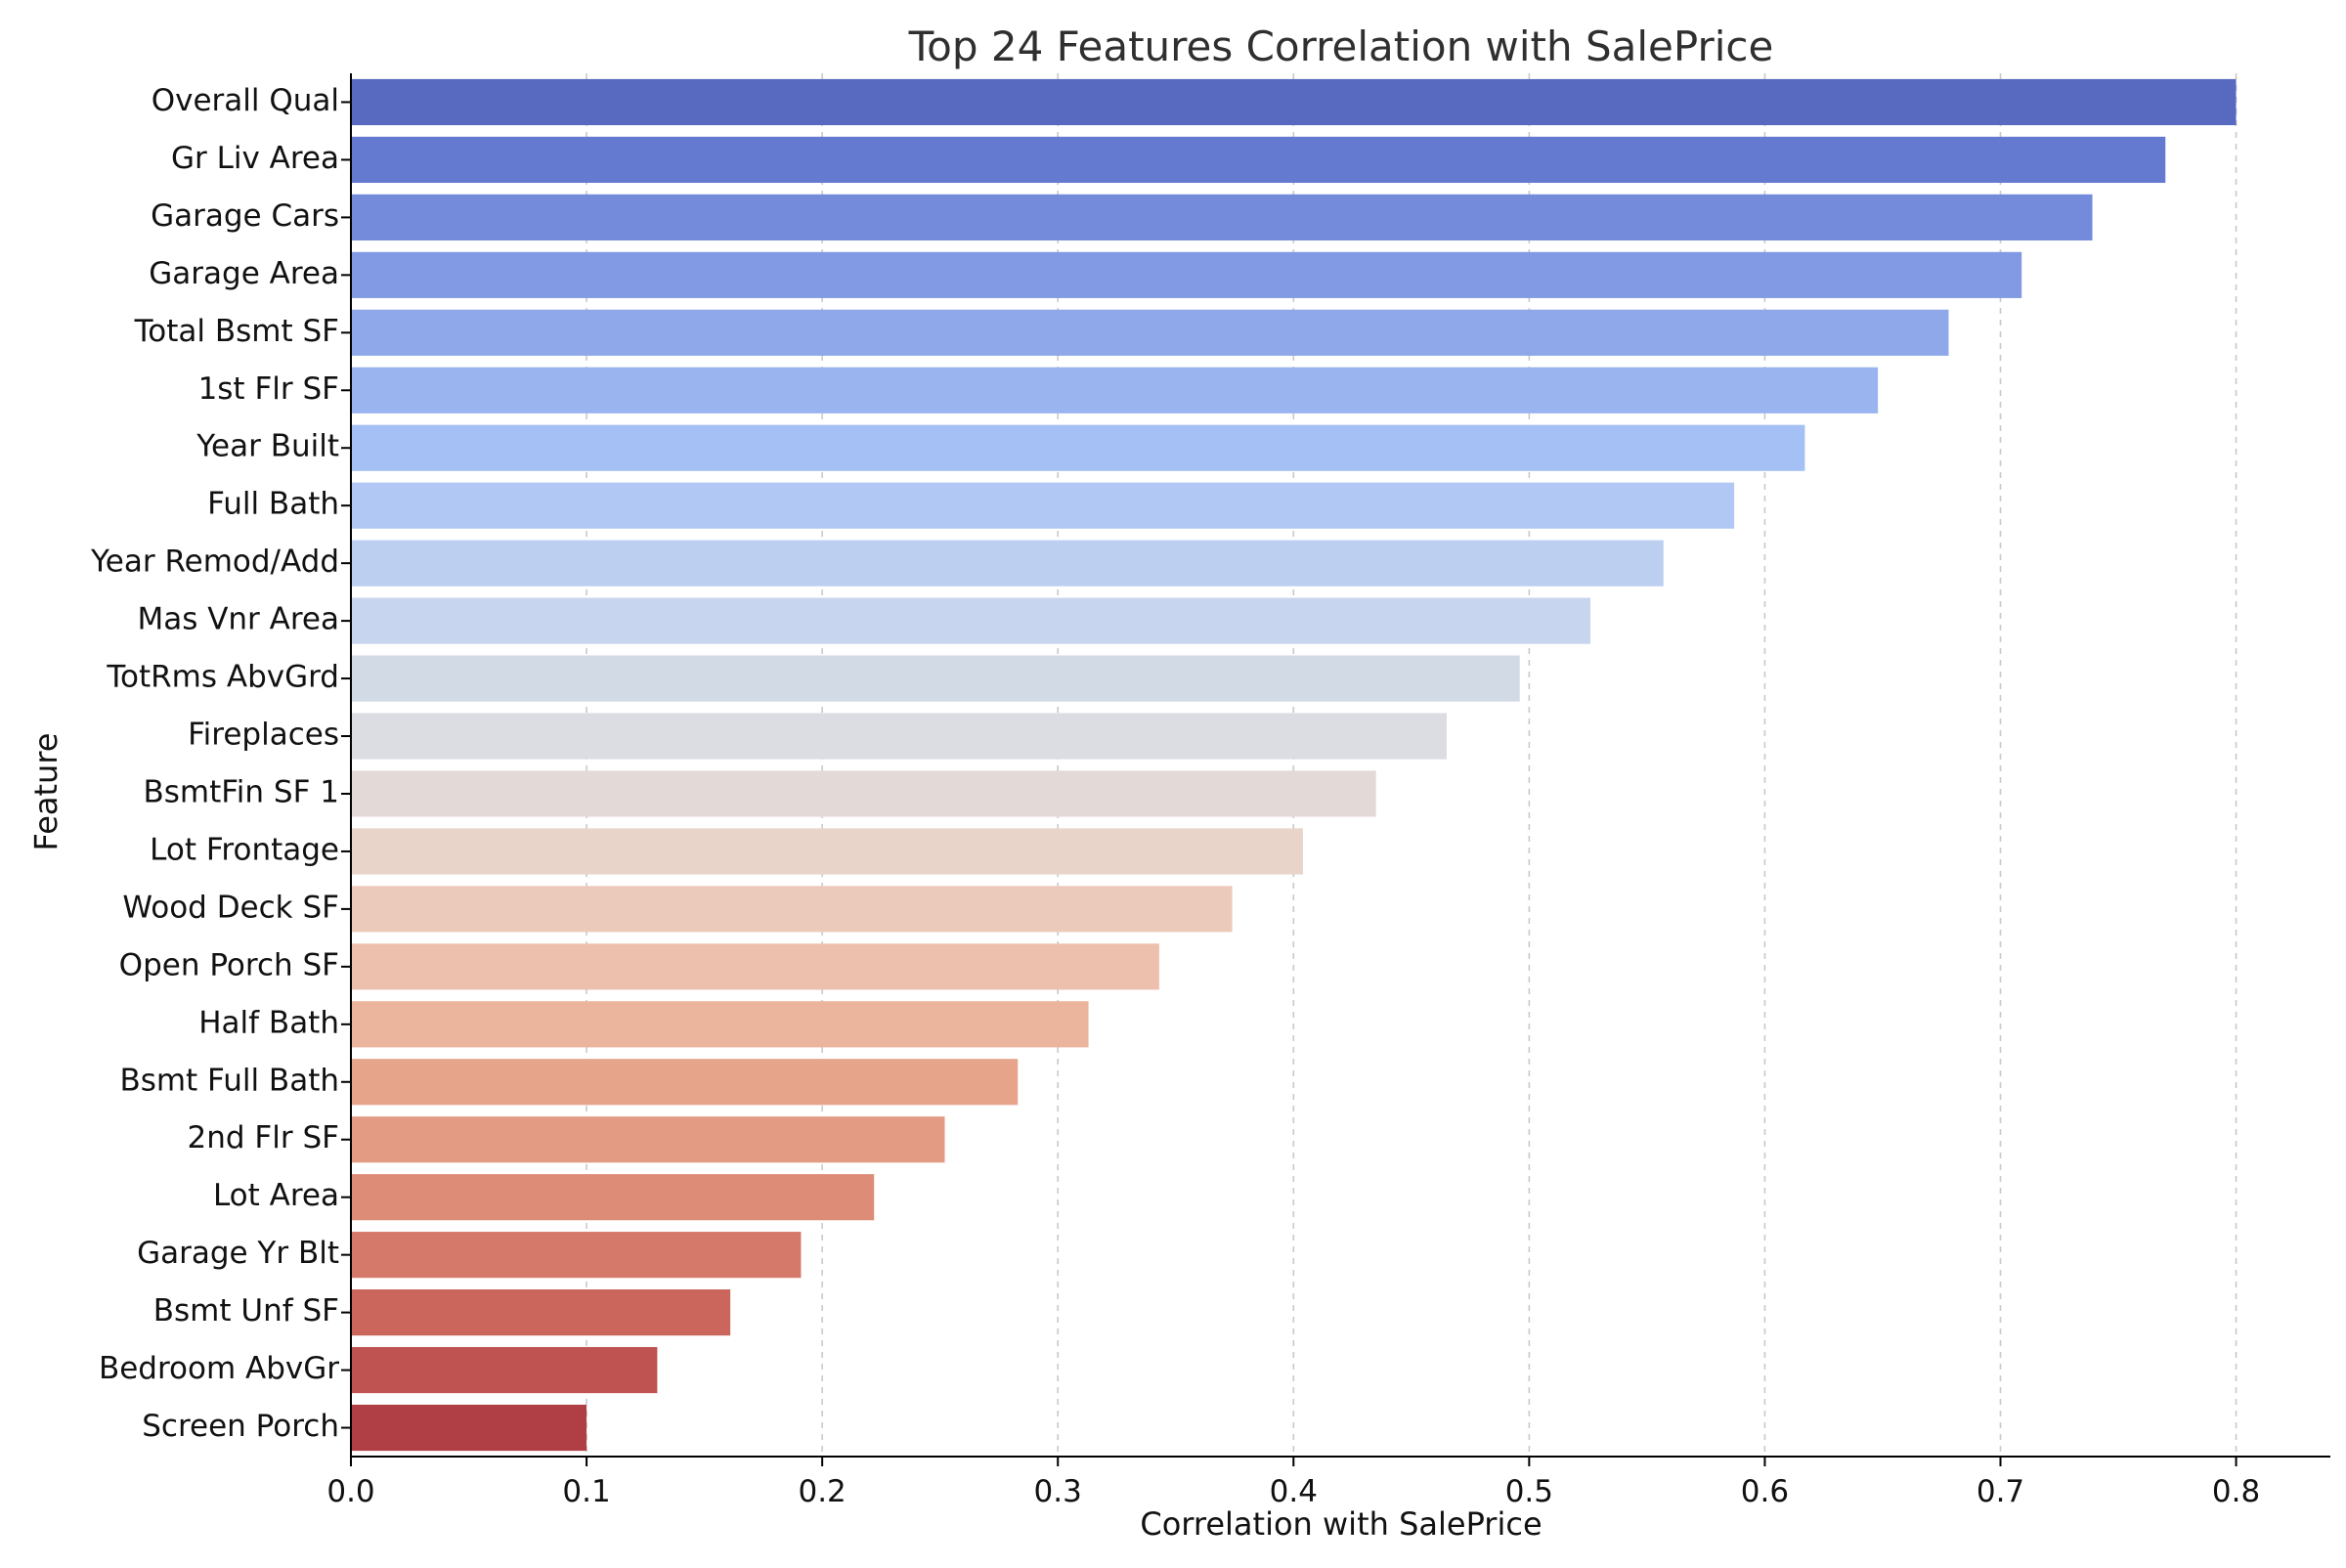  Describe the element at coordinates (241, 1427) in the screenshot. I see `y-tick-label: Screen Porch` at that location.